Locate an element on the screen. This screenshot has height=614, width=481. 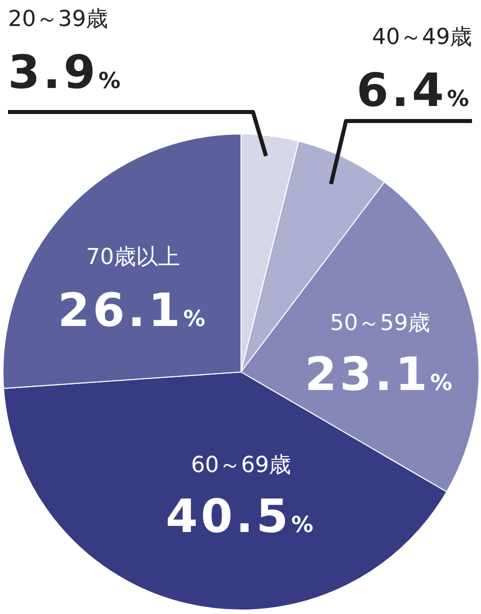
slice-label: 60～69歳 is located at coordinates (241, 465).